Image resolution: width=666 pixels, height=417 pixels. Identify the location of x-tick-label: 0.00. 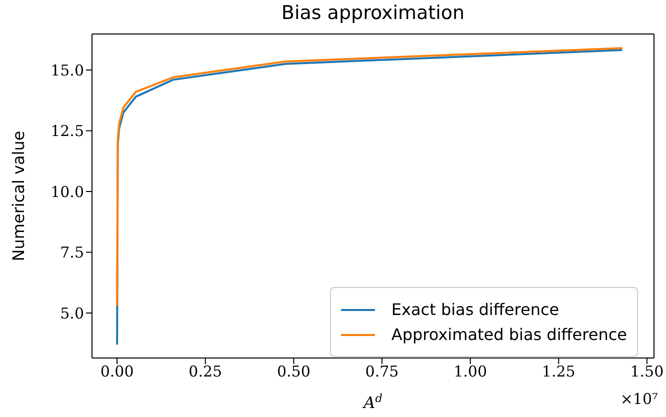
(117, 371).